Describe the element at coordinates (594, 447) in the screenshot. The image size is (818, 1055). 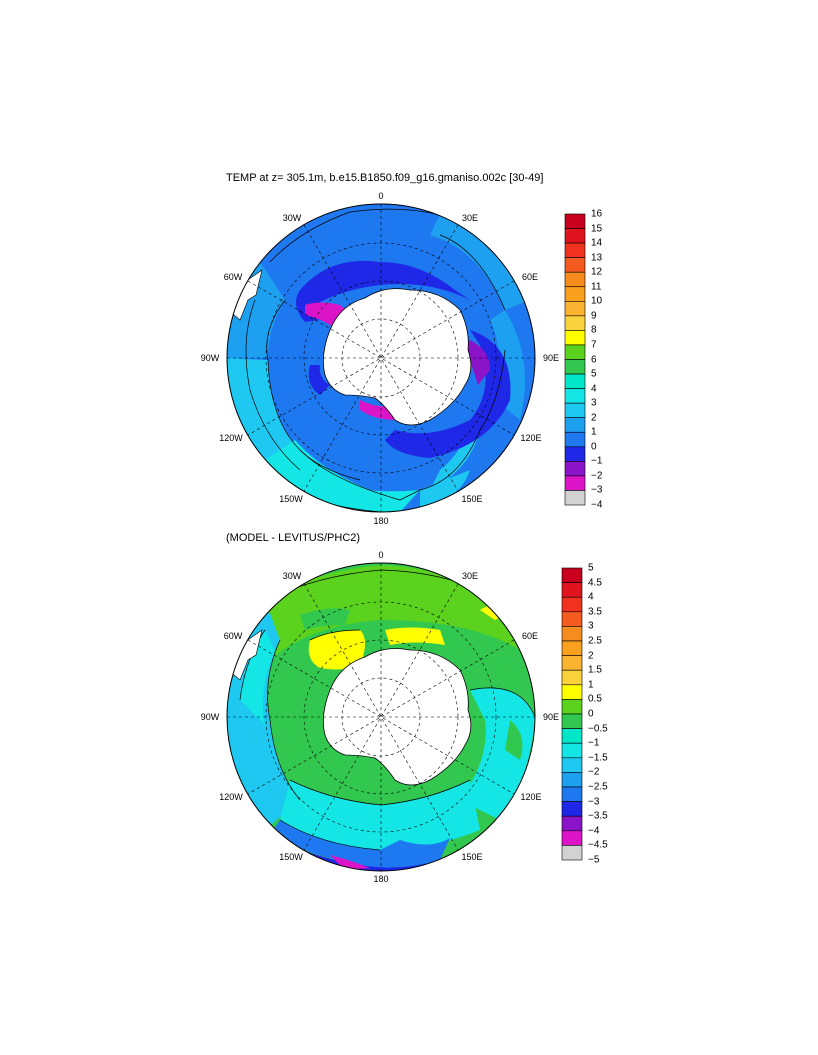
I see `map1-colorbar-label: 0` at that location.